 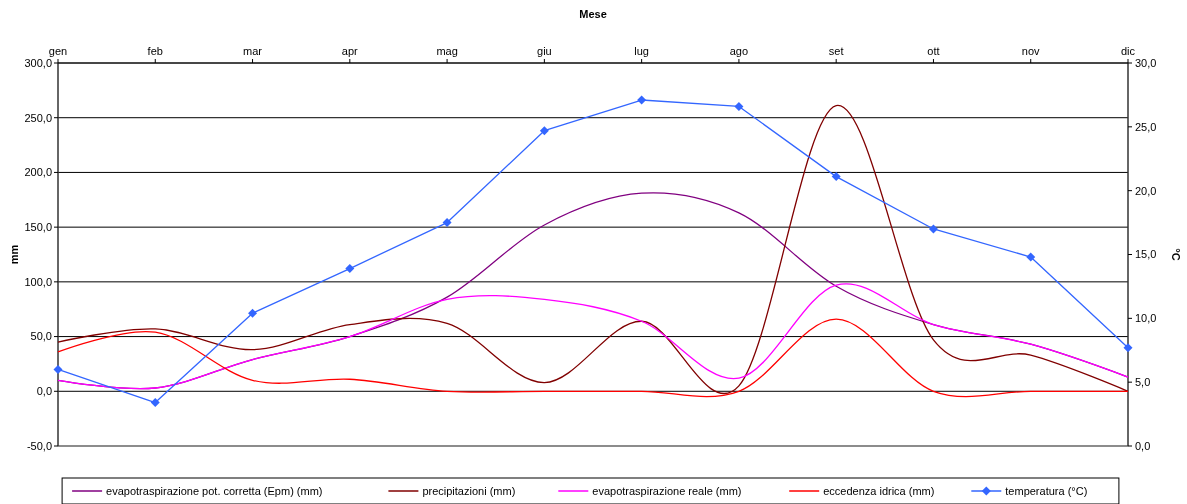 What do you see at coordinates (1146, 190) in the screenshot?
I see `y2-tick-label: 20,0` at bounding box center [1146, 190].